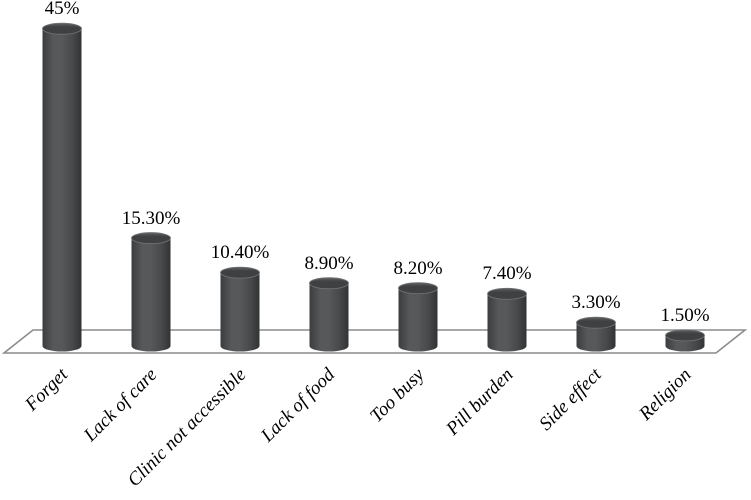  Describe the element at coordinates (151, 218) in the screenshot. I see `data-label-2: 15.30%` at that location.